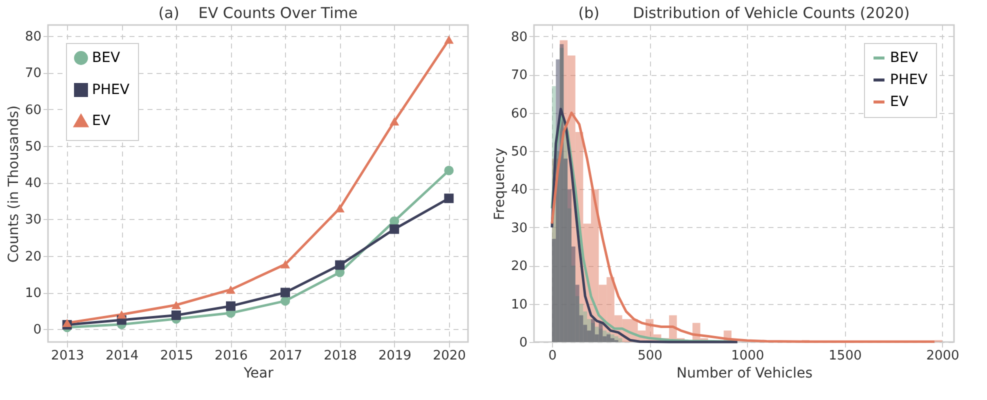 The width and height of the screenshot is (987, 400). What do you see at coordinates (449, 356) in the screenshot?
I see `x-tick-label: 2020` at bounding box center [449, 356].